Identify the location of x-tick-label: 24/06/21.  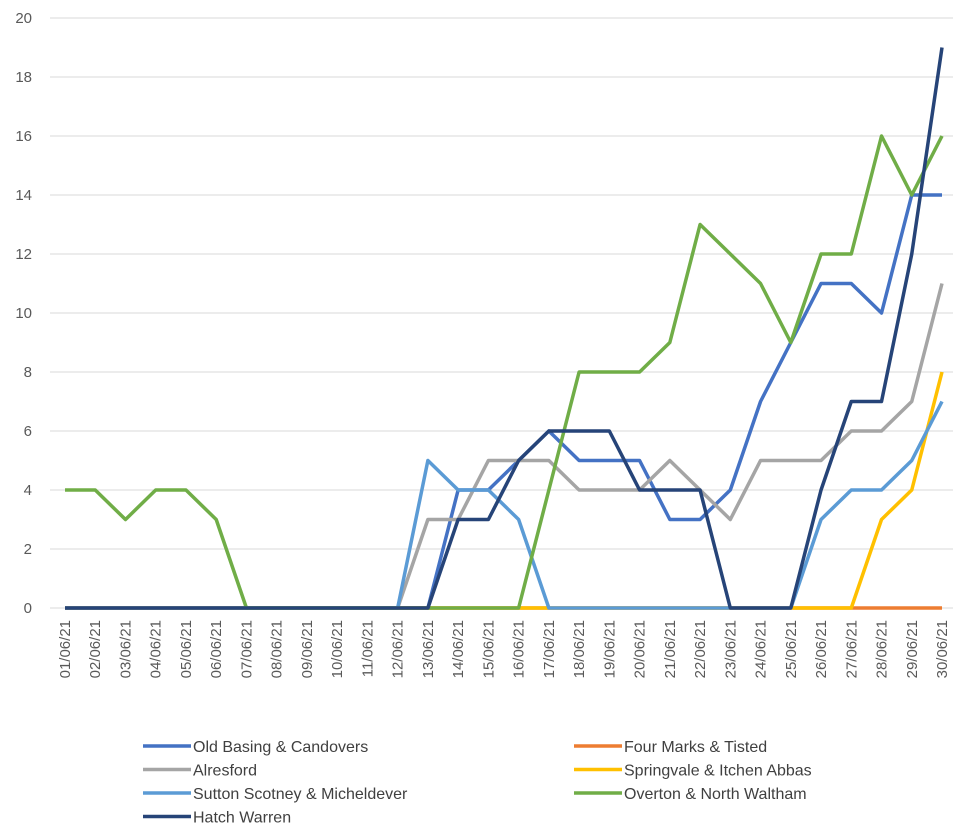
(761, 649).